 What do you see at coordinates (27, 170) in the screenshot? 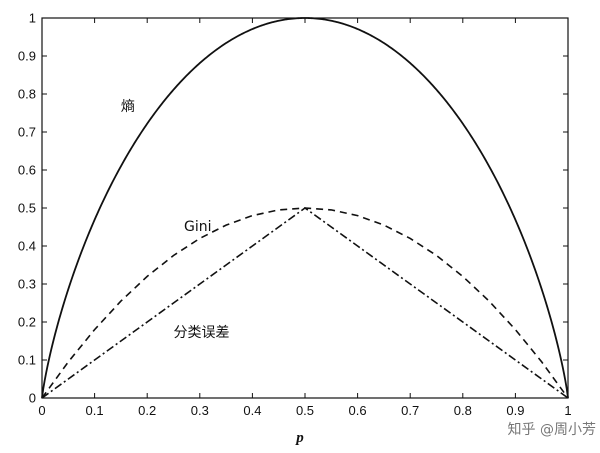
I see `y-tick-label: 0.6` at bounding box center [27, 170].